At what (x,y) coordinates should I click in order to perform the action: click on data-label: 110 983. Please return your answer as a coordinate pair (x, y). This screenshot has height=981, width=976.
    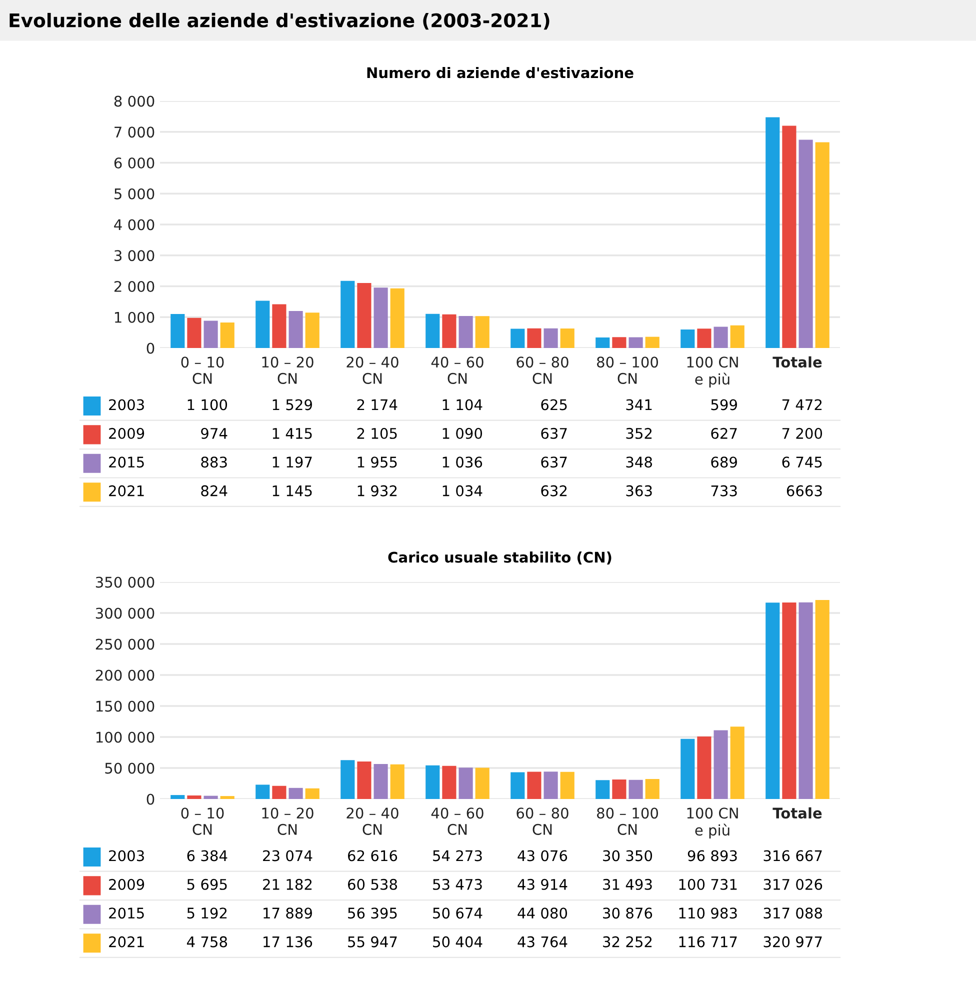
    Looking at the image, I should click on (708, 913).